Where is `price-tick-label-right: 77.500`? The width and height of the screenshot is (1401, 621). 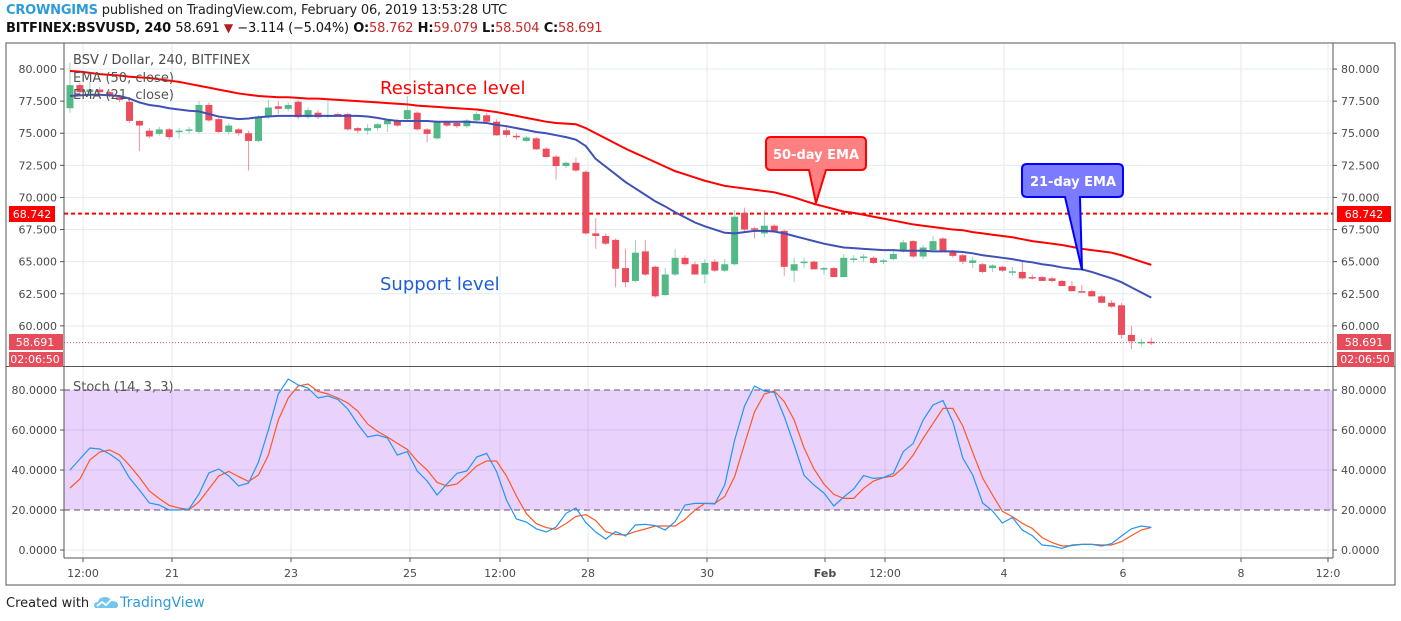
price-tick-label-right: 77.500 is located at coordinates (1360, 101).